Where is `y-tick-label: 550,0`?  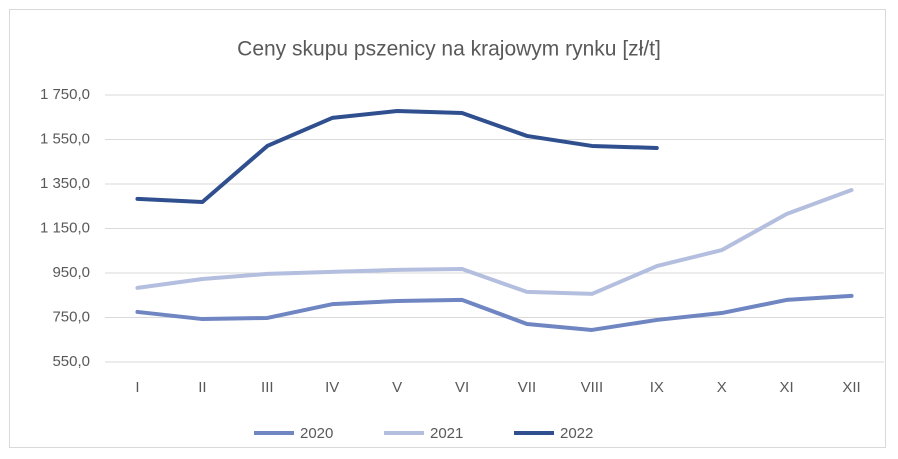
y-tick-label: 550,0 is located at coordinates (71, 361).